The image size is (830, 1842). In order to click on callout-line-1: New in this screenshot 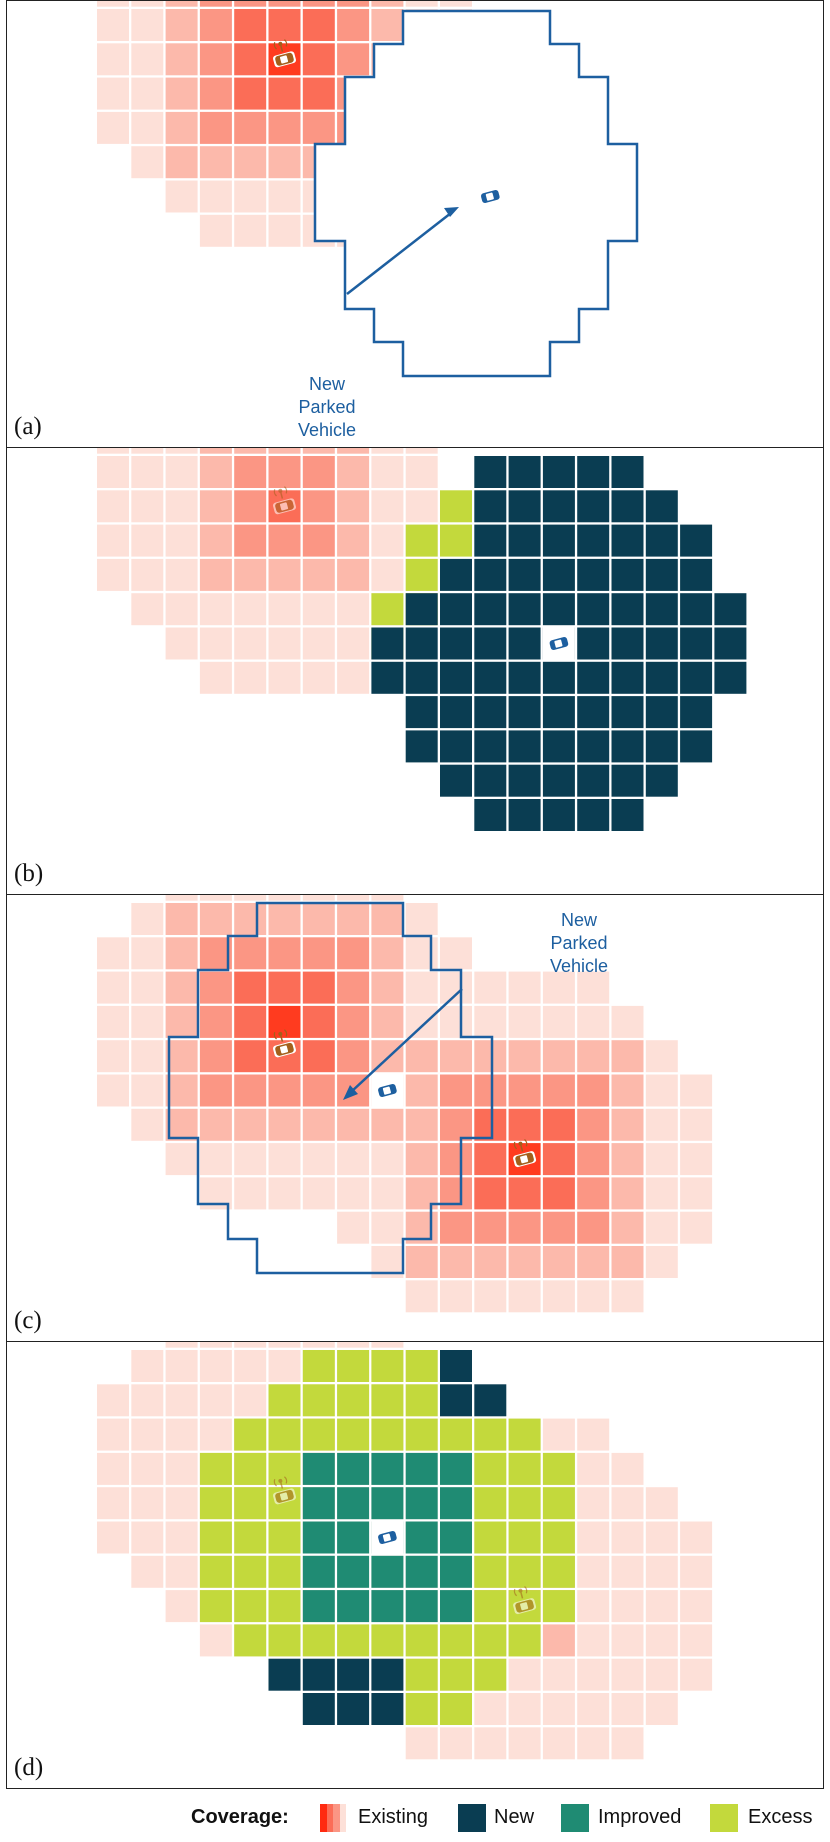, I will do `click(578, 920)`.